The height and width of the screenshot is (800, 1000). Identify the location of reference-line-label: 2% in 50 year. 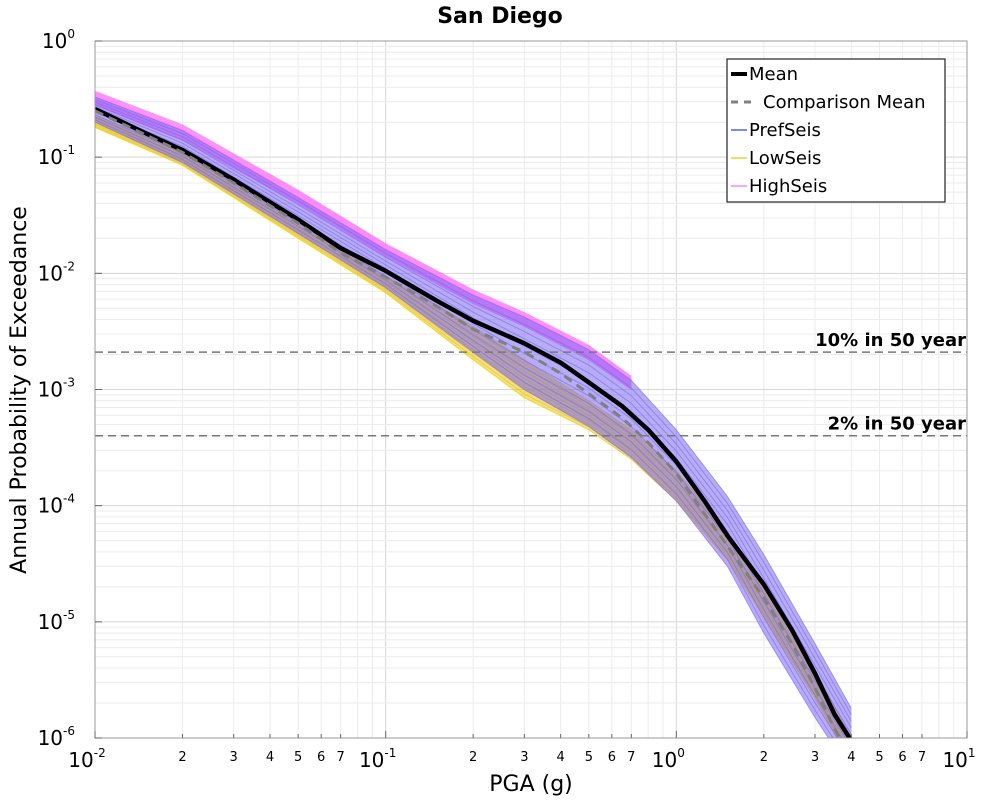
(897, 424).